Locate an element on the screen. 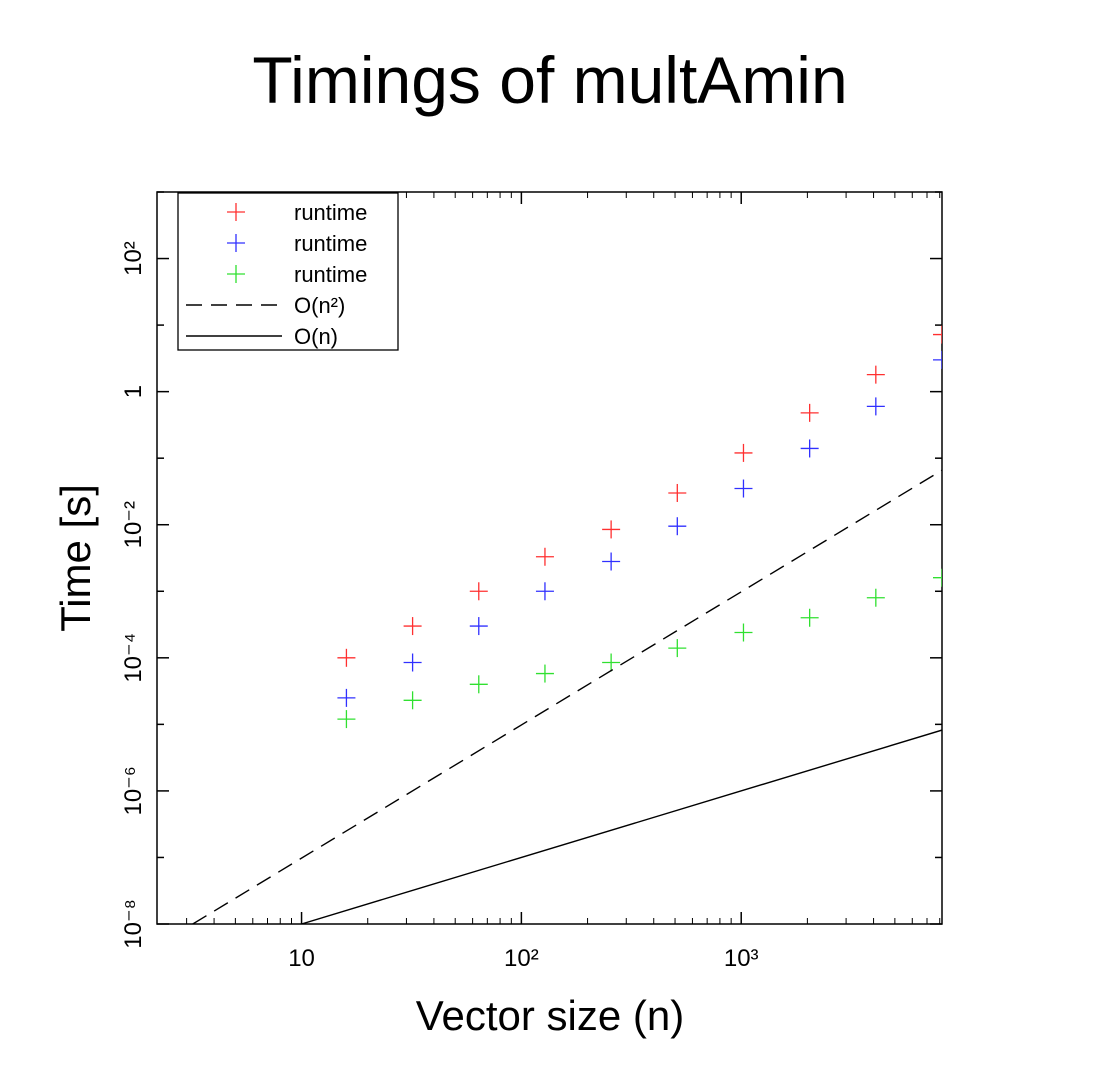 The image size is (1100, 1070). legend-label: O(n²) is located at coordinates (319, 305).